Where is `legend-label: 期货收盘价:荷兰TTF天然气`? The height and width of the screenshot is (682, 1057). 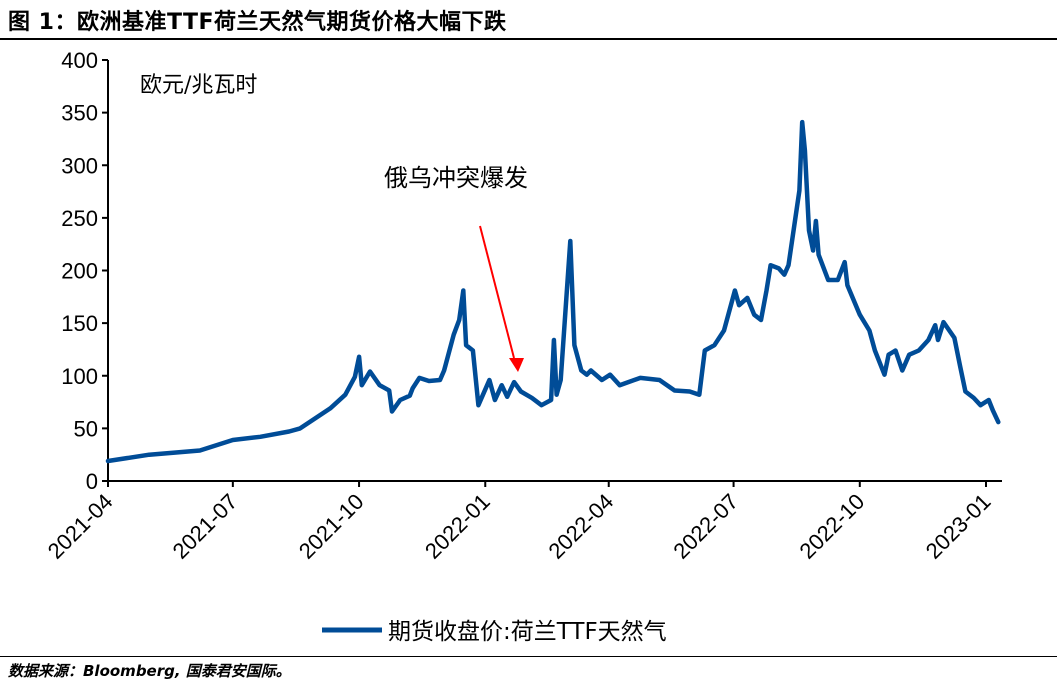 legend-label: 期货收盘价:荷兰TTF天然气 is located at coordinates (527, 632).